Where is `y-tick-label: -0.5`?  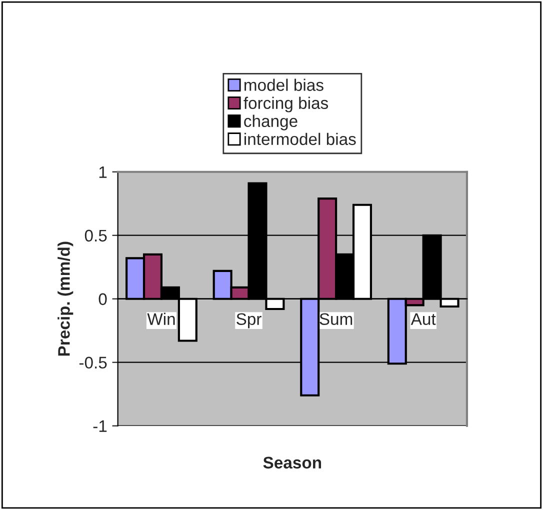 y-tick-label: -0.5 is located at coordinates (93, 362).